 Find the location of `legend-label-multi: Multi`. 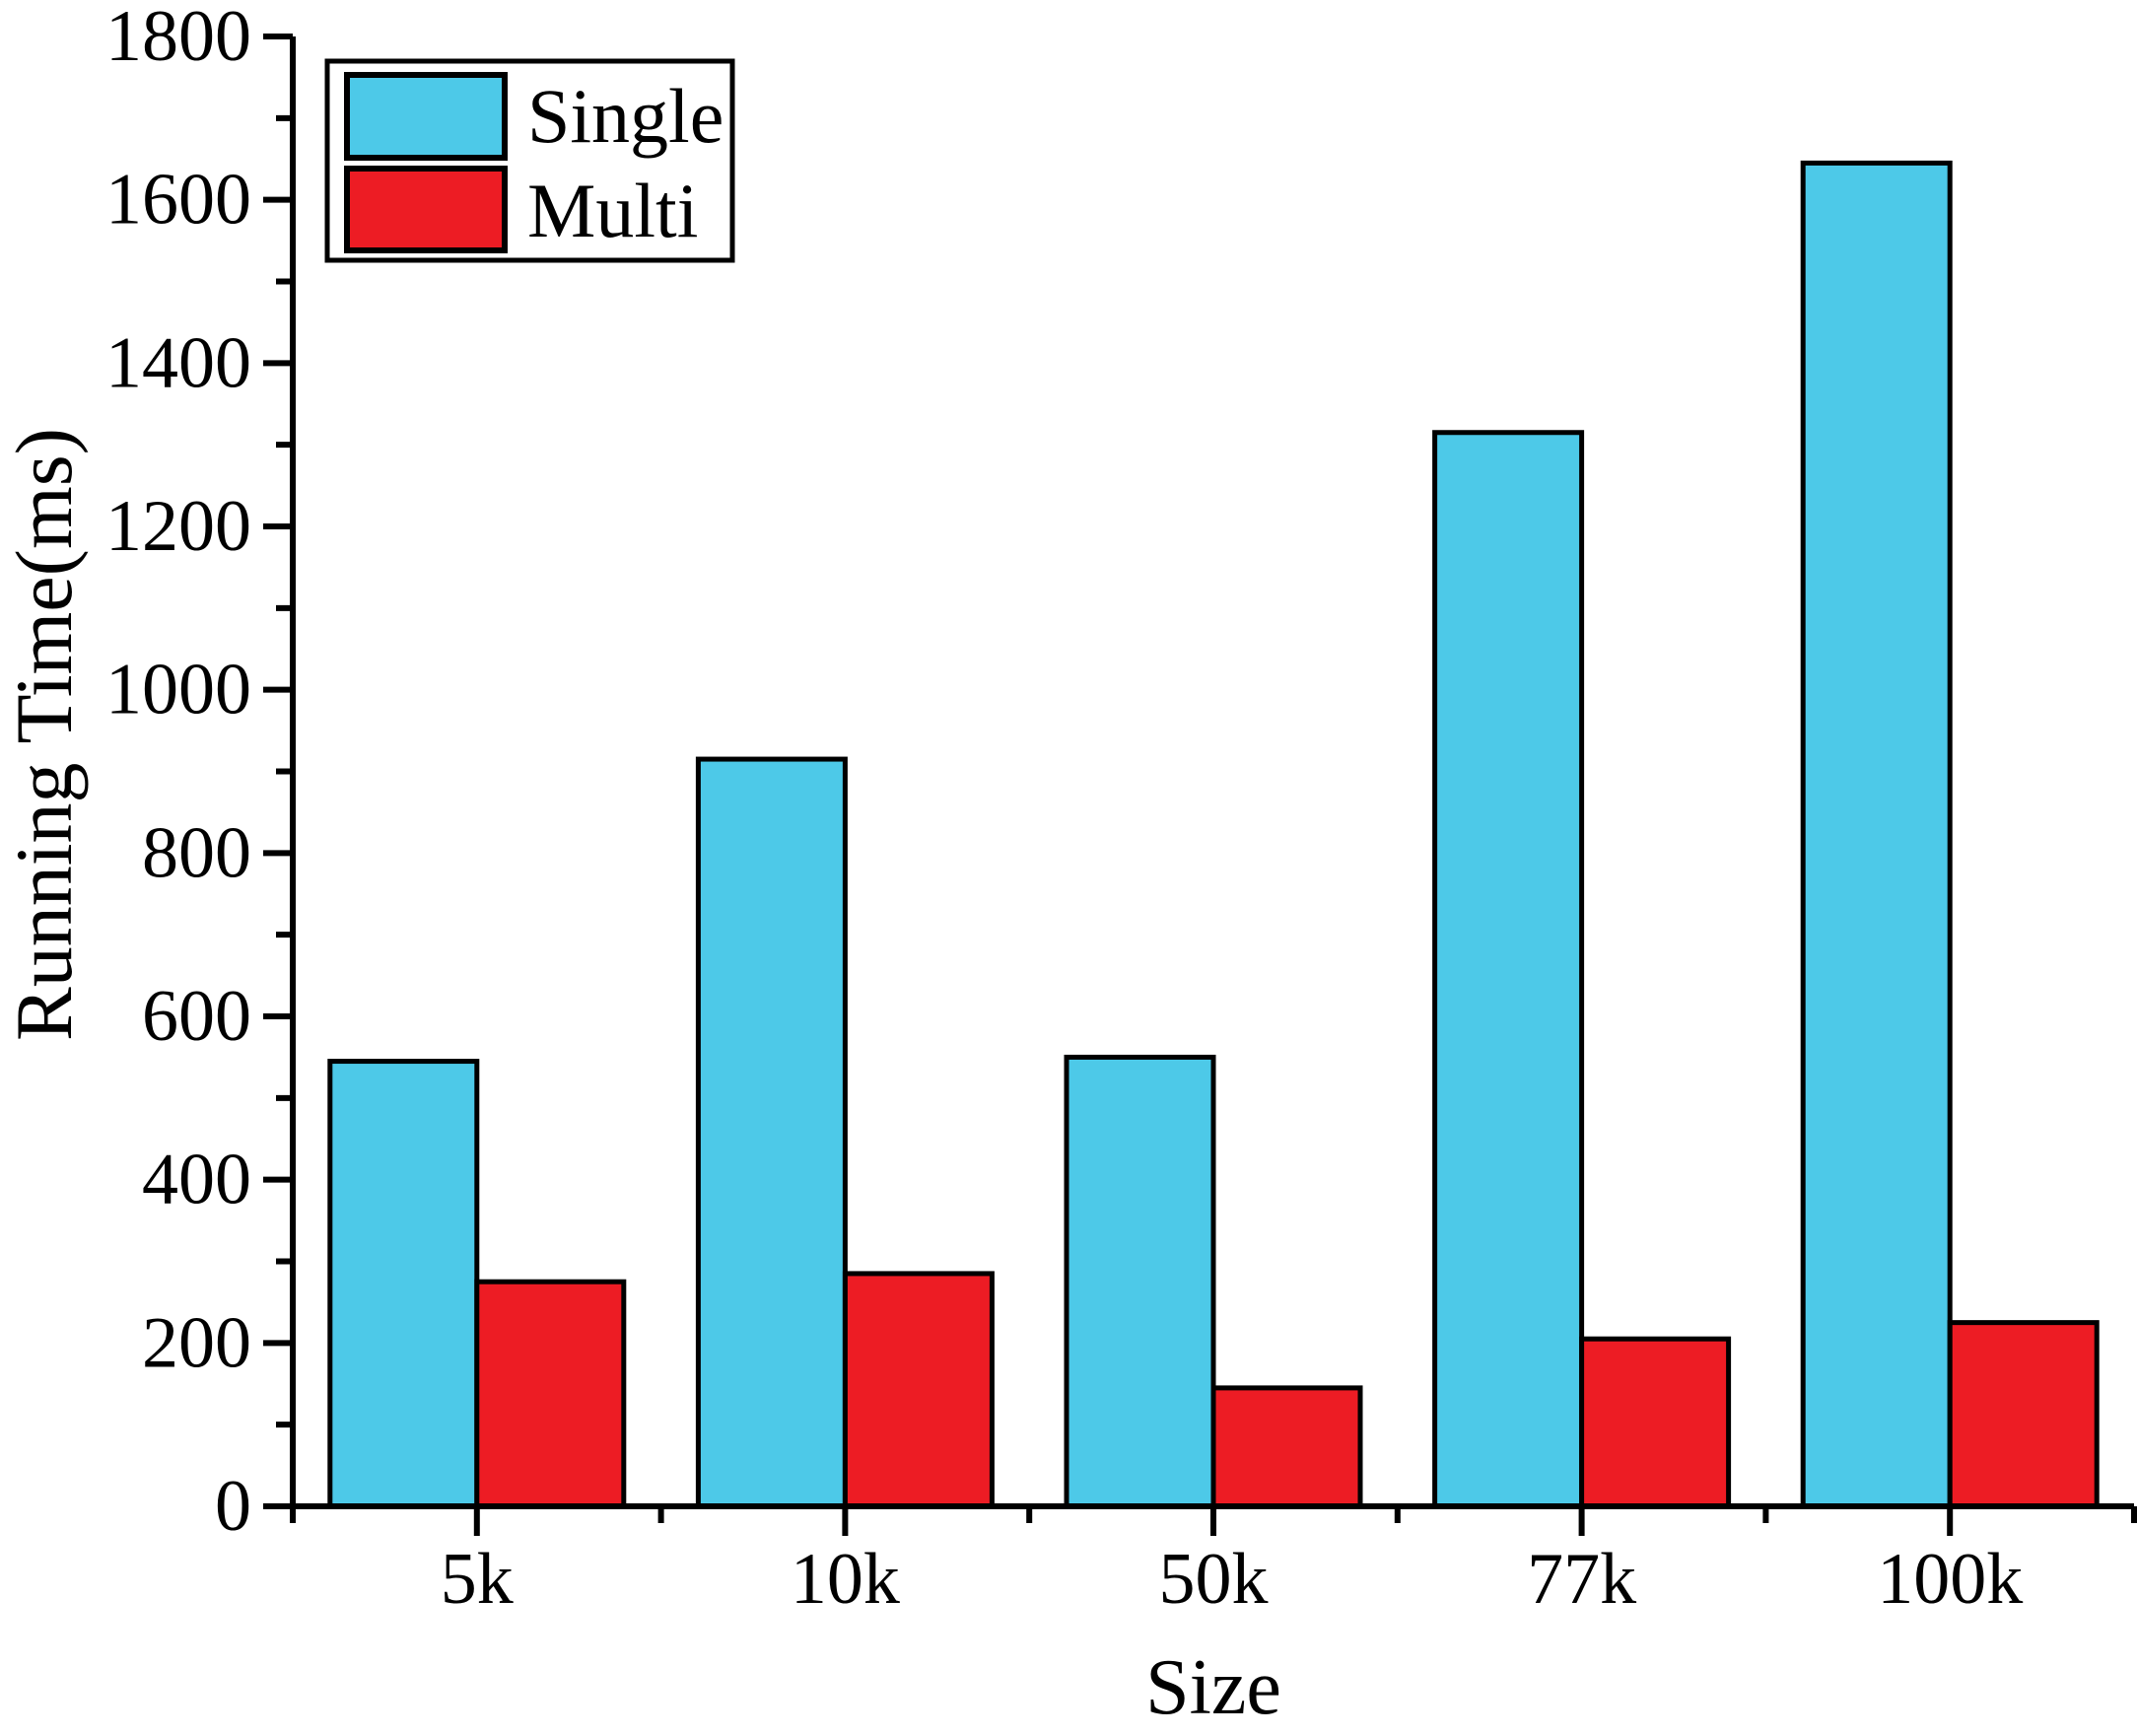

legend-label-multi: Multi is located at coordinates (613, 210).